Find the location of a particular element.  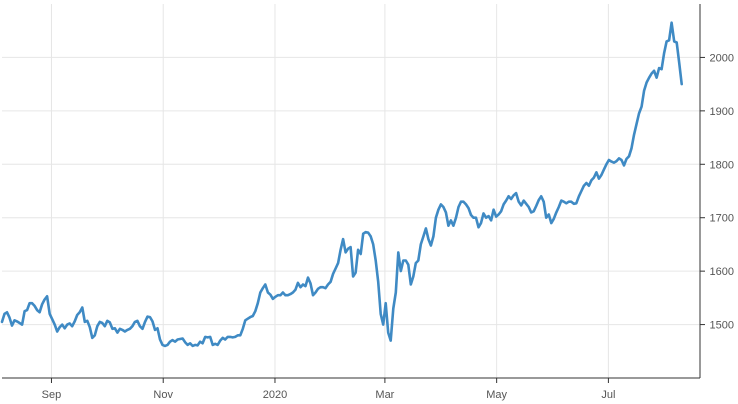

x-tick-label: May is located at coordinates (496, 395).